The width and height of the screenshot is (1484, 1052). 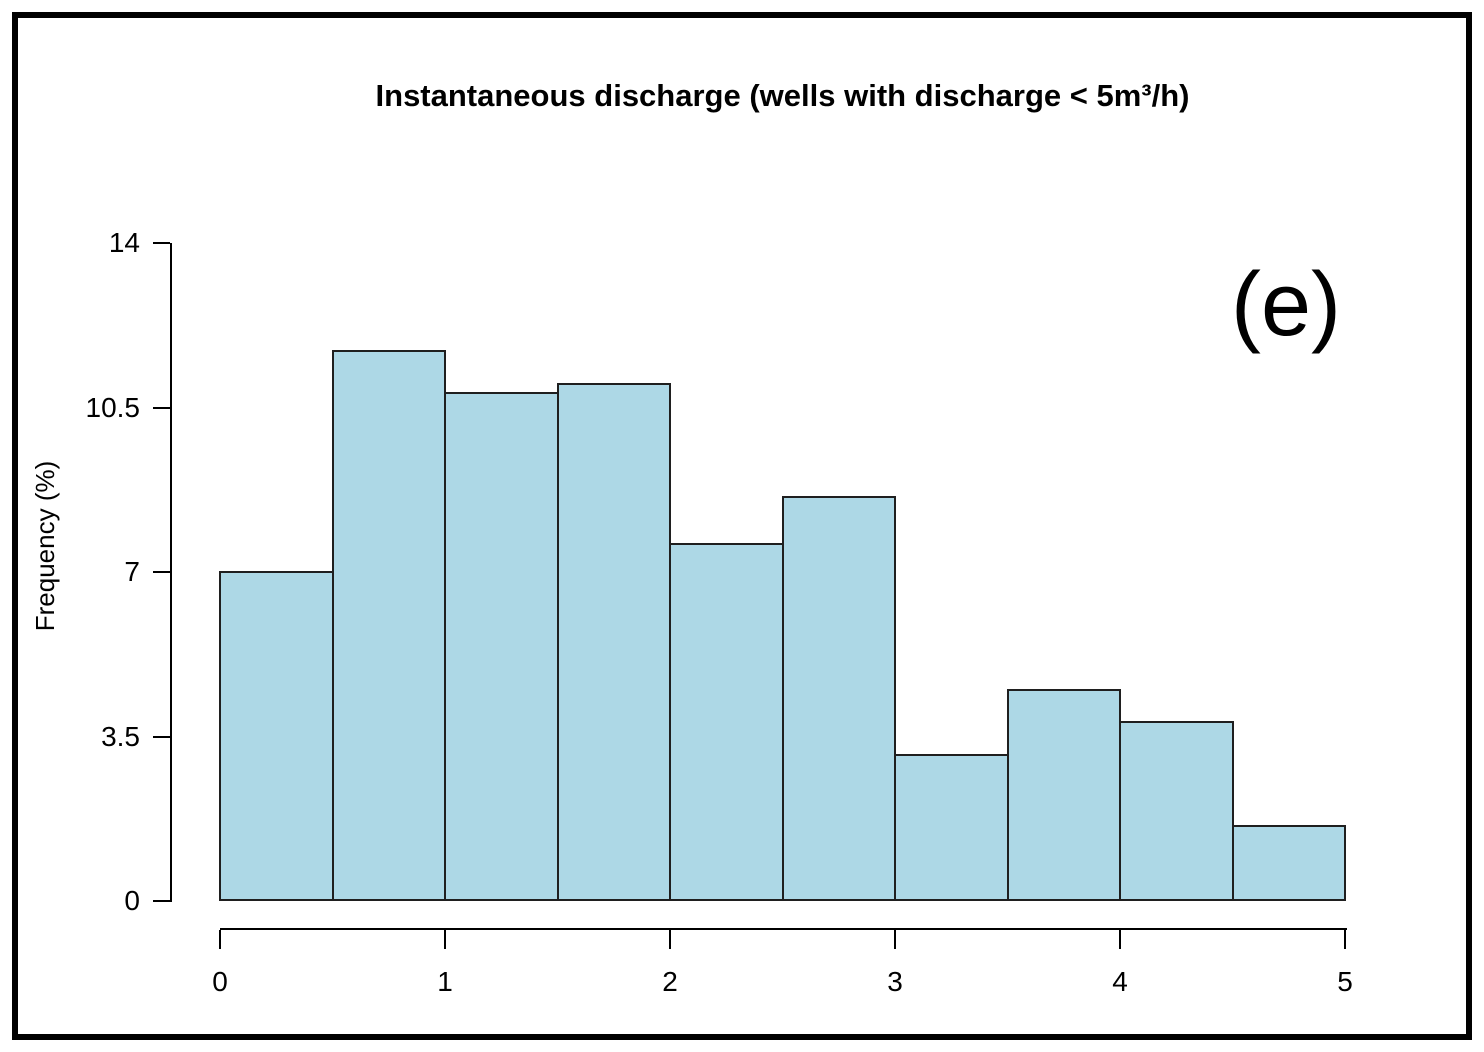 What do you see at coordinates (120, 736) in the screenshot?
I see `y-tick-label: 3.5` at bounding box center [120, 736].